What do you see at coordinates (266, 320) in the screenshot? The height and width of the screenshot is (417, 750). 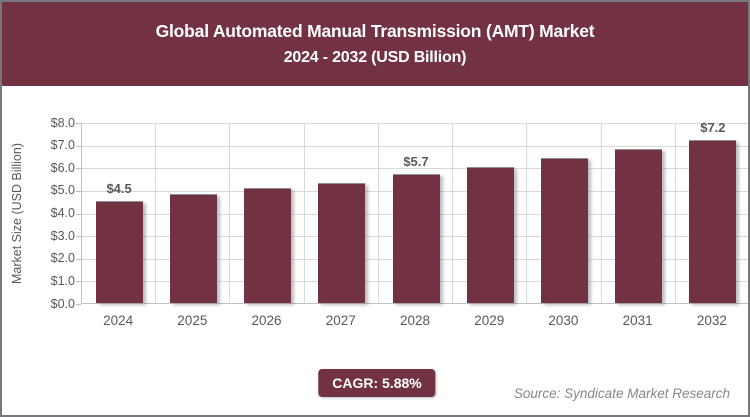 I see `x-axis-label-2026: 2026` at bounding box center [266, 320].